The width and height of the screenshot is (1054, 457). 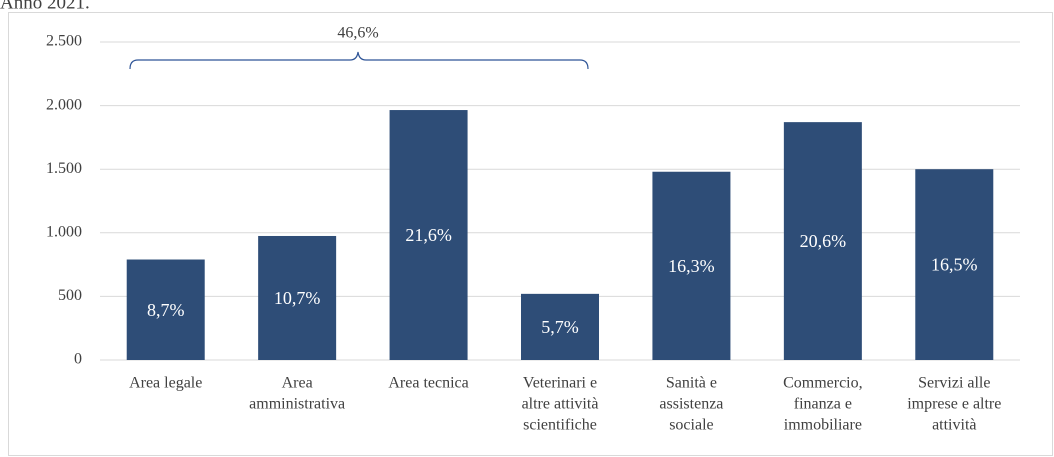 What do you see at coordinates (428, 383) in the screenshot?
I see `x-tick-label: Area tecnica` at bounding box center [428, 383].